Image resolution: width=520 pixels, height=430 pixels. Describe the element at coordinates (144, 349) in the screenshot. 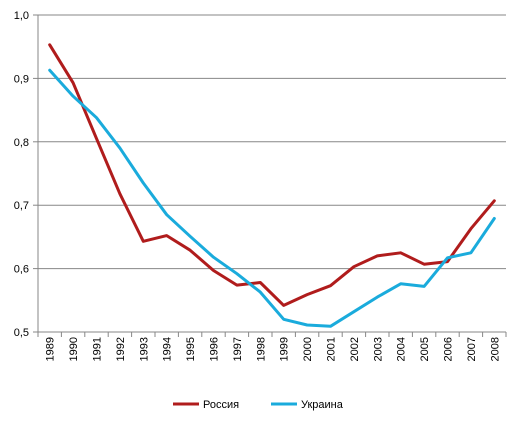

I see `x-tick-label: 1993` at that location.